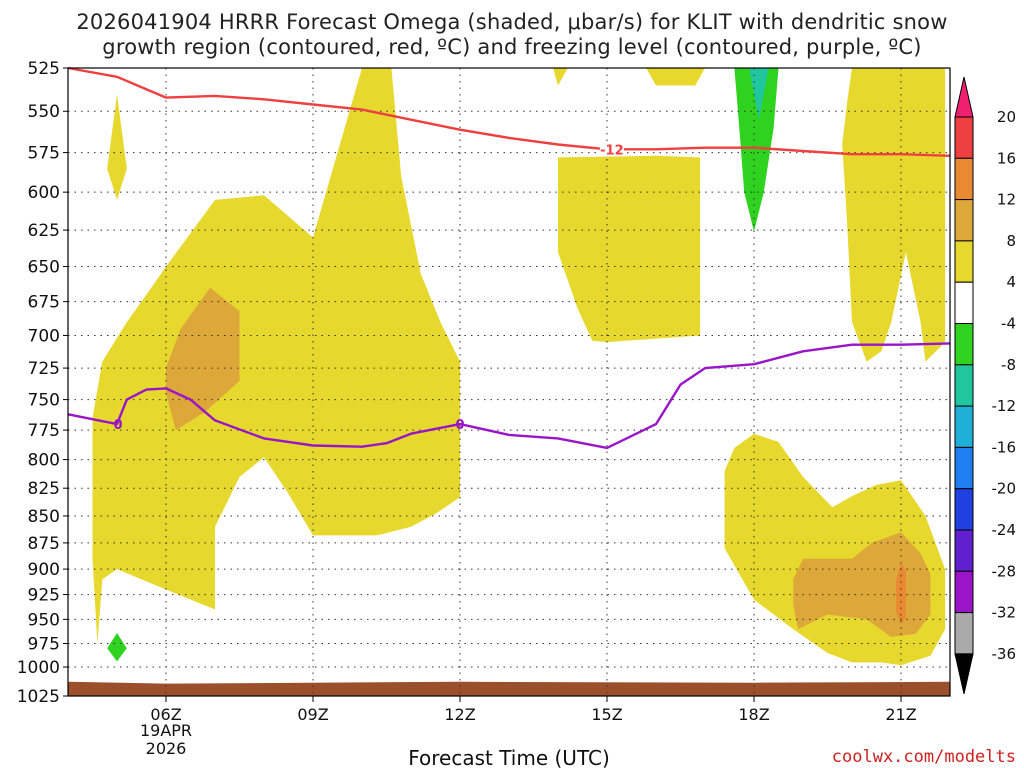 The width and height of the screenshot is (1024, 768). Describe the element at coordinates (44, 231) in the screenshot. I see `y-tick-625: 625` at that location.